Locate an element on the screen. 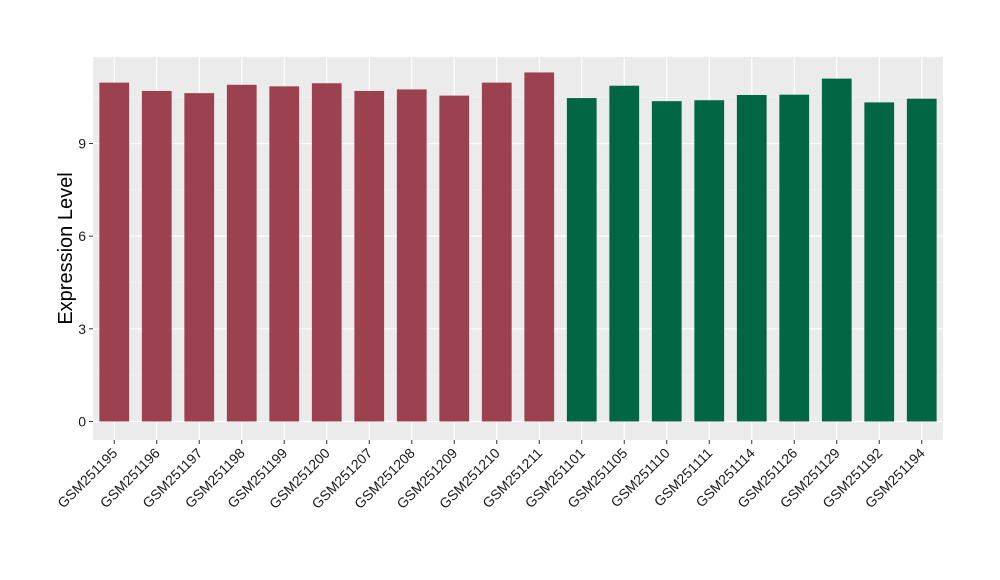 This screenshot has height=580, width=1000. bar-GSM251194 is located at coordinates (921, 260).